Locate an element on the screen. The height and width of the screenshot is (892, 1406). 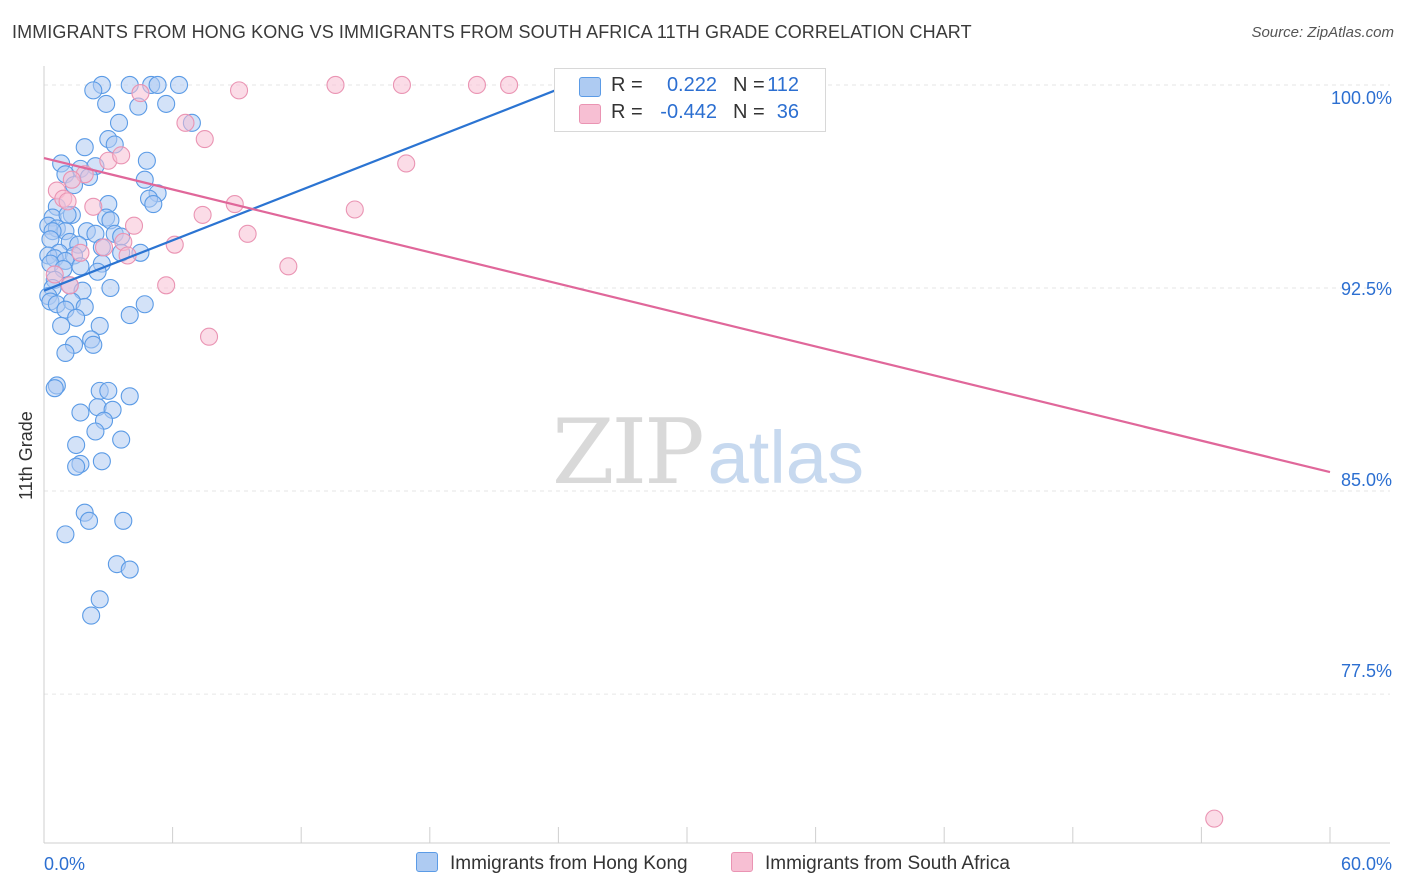
y-tick-label: 100.0% is located at coordinates (1361, 98).